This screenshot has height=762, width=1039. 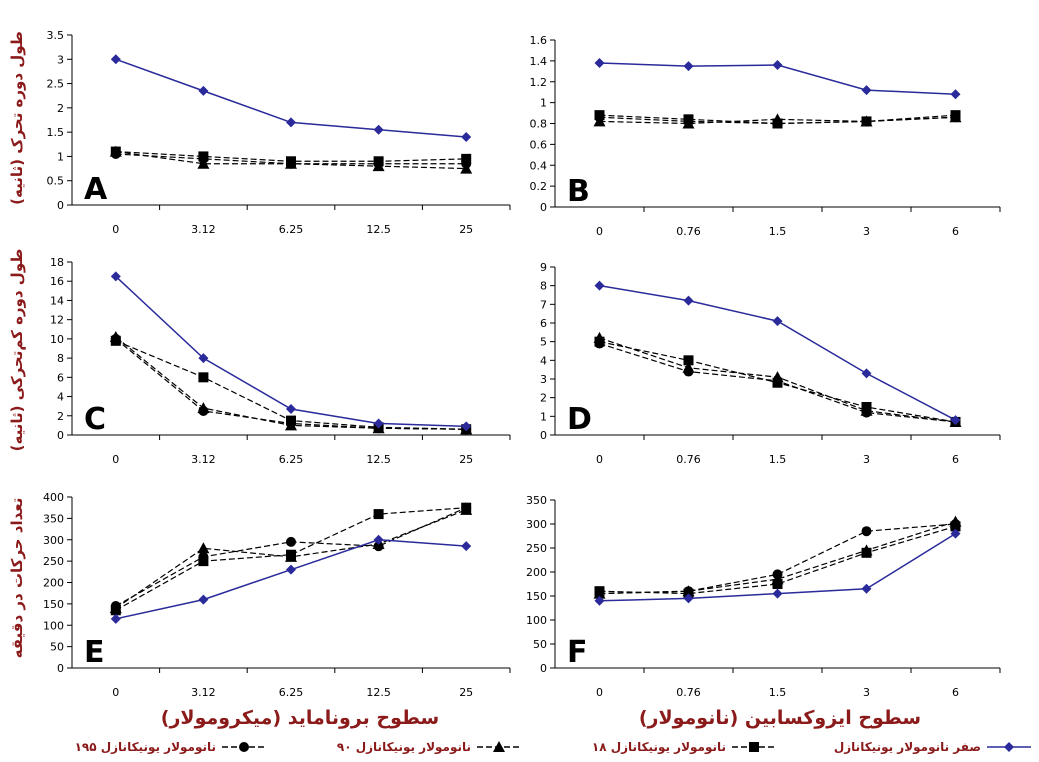 What do you see at coordinates (579, 419) in the screenshot?
I see `panel-letter: D` at bounding box center [579, 419].